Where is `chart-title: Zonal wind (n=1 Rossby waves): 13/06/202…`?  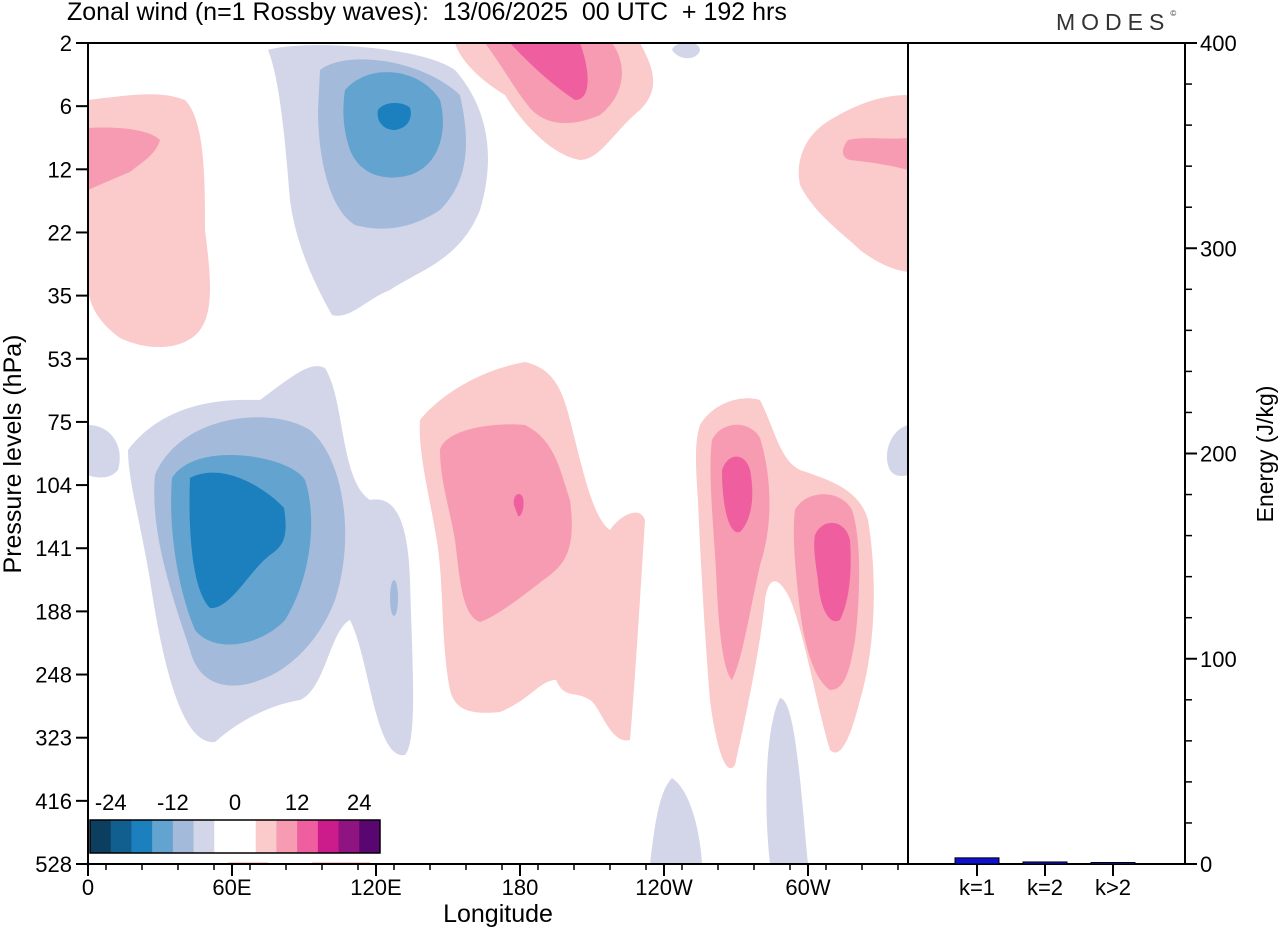 chart-title: Zonal wind (n=1 Rossby waves): 13/06/202… is located at coordinates (427, 13).